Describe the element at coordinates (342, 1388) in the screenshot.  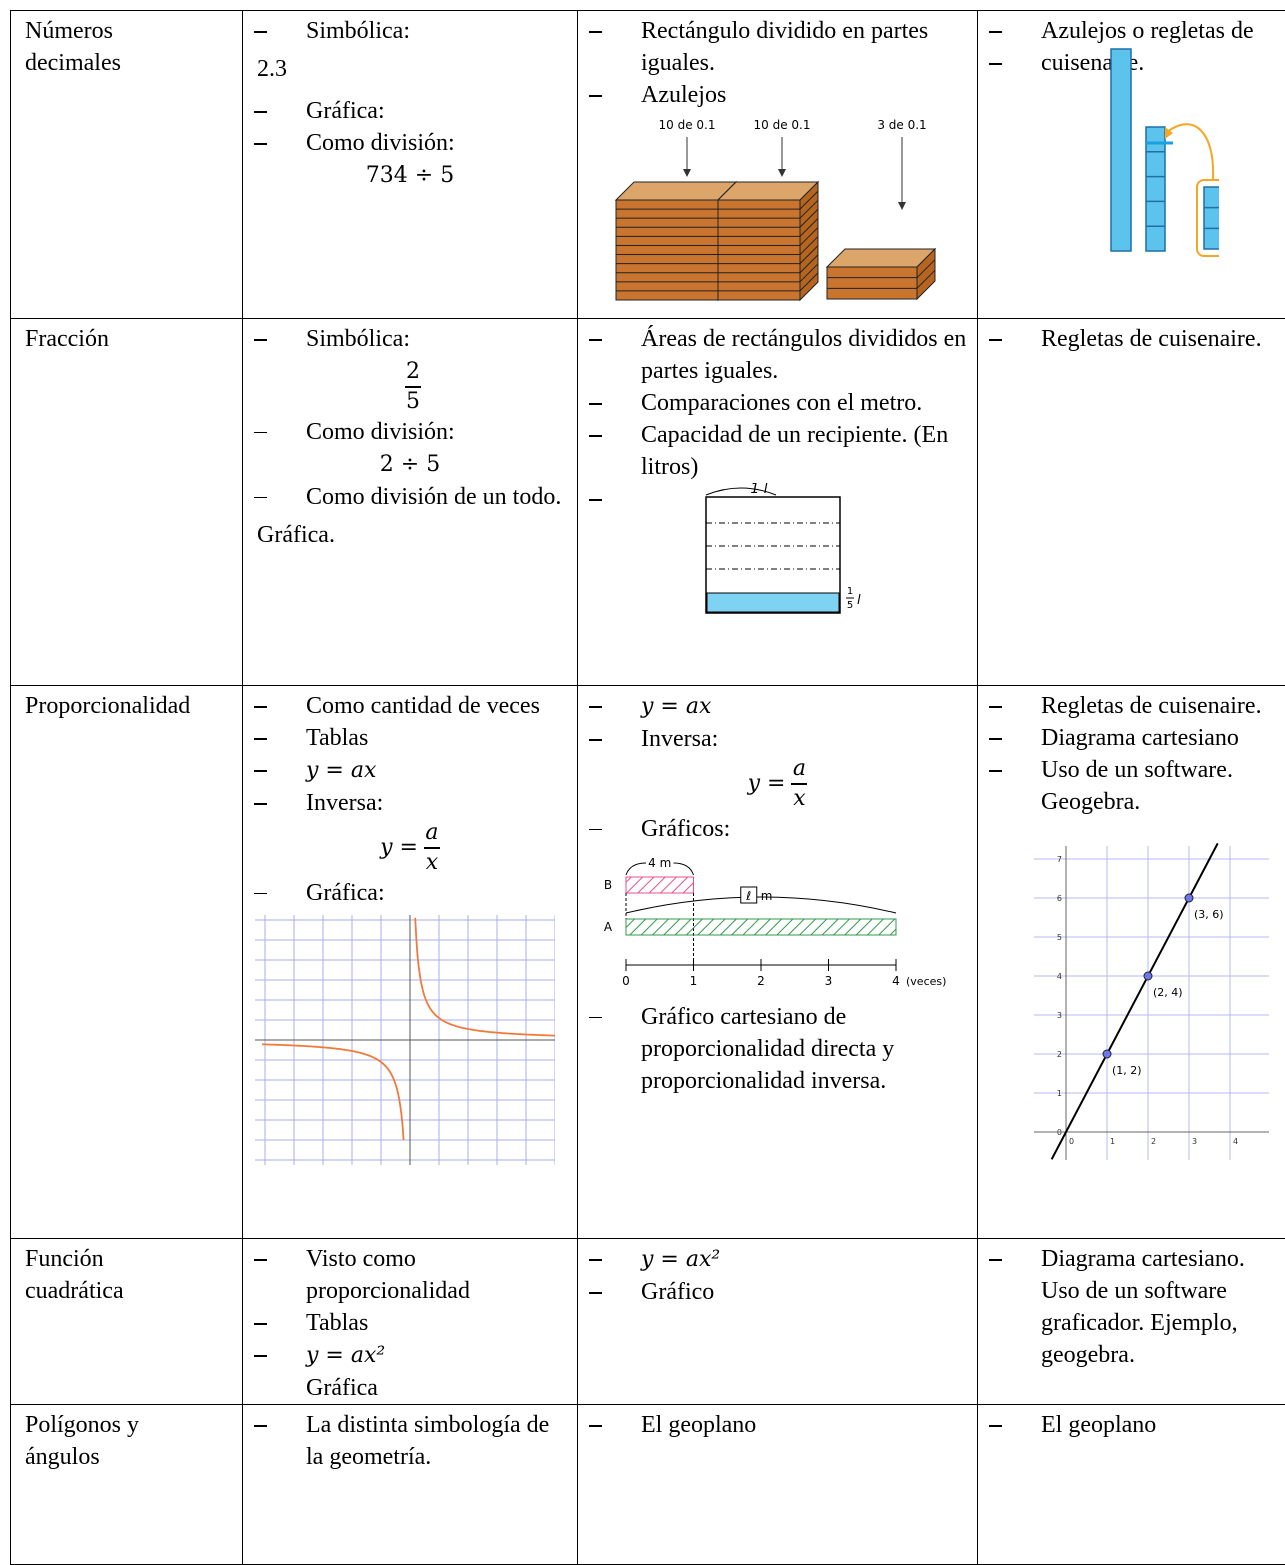
I see `text: Gráfica` at that location.